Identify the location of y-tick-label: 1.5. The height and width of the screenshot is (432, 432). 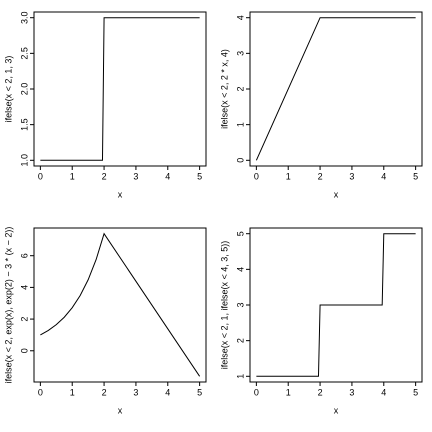
(24, 124).